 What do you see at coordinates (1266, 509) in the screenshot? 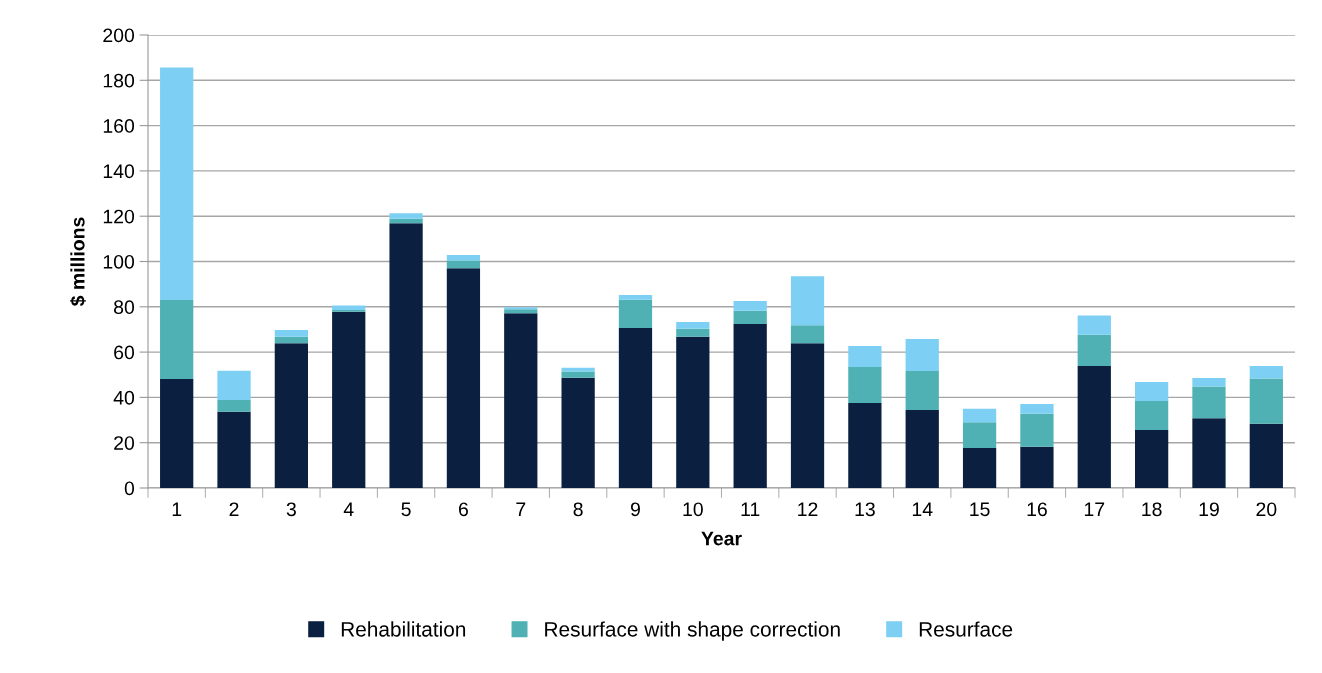
I see `x-tick-label: 20` at bounding box center [1266, 509].